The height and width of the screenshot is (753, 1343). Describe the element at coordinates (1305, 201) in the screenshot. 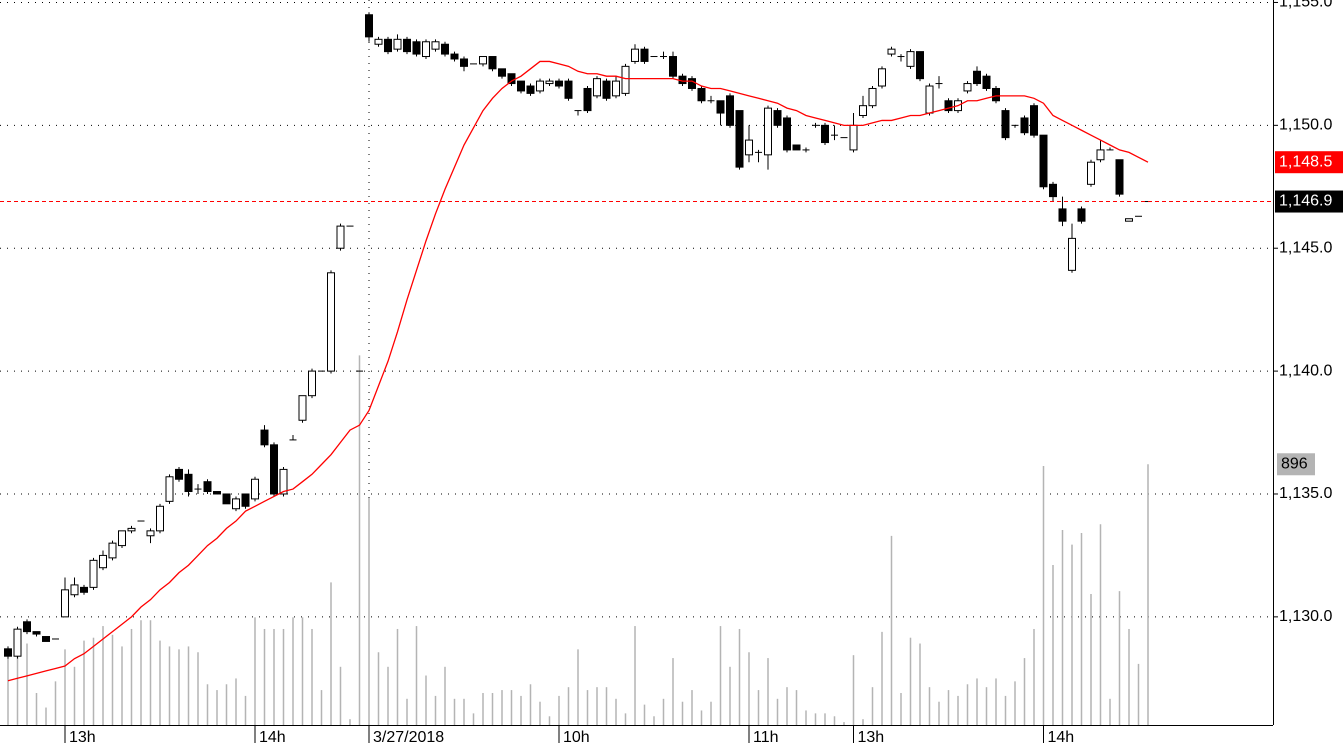

I see `price-marker-label: 1,146.9` at that location.